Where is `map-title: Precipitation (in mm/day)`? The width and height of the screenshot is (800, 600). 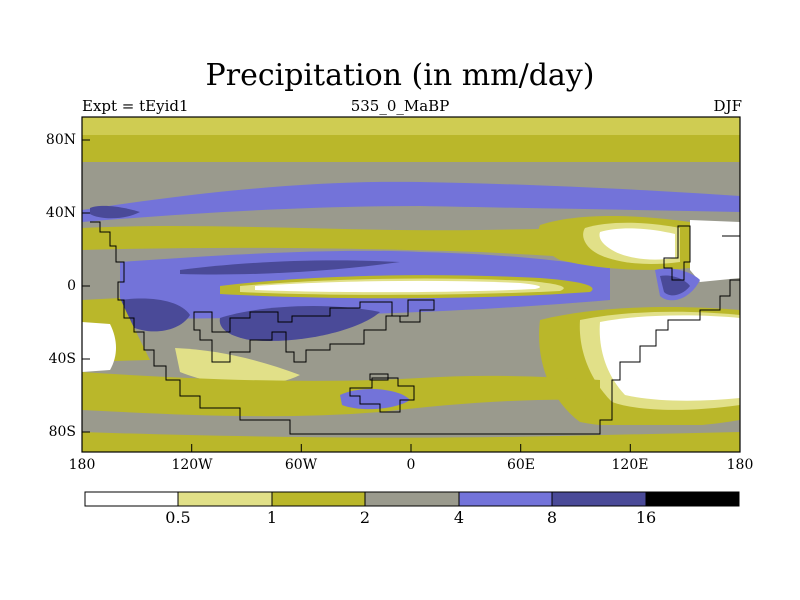 map-title: Precipitation (in mm/day) is located at coordinates (400, 75).